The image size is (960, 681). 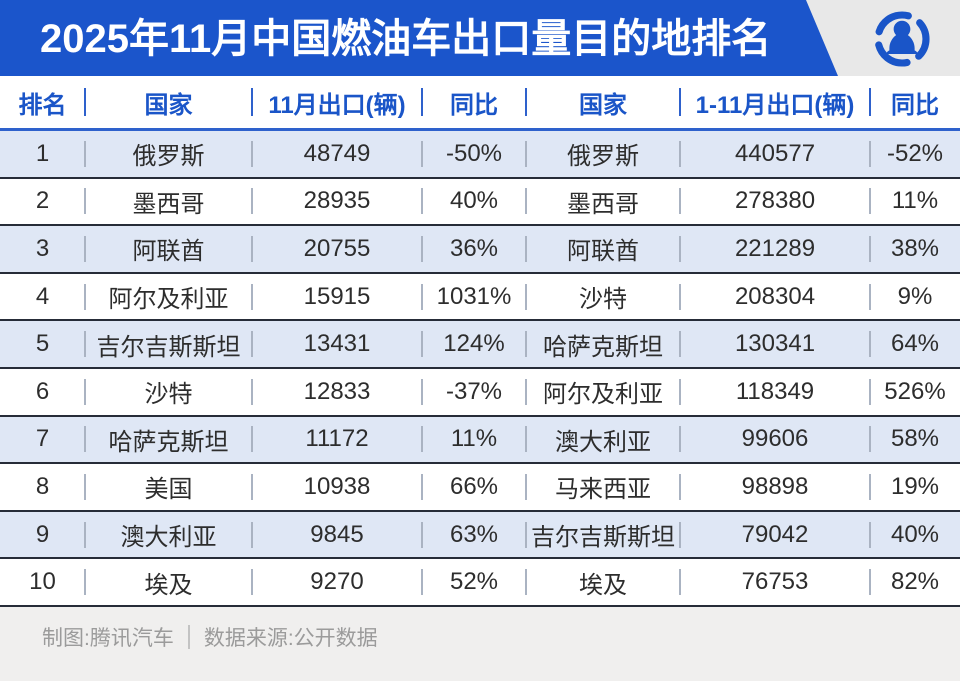 I want to click on table-row: 1 俄罗斯 48749 -50% 俄罗斯 440577 -52%, so click(x=480, y=155).